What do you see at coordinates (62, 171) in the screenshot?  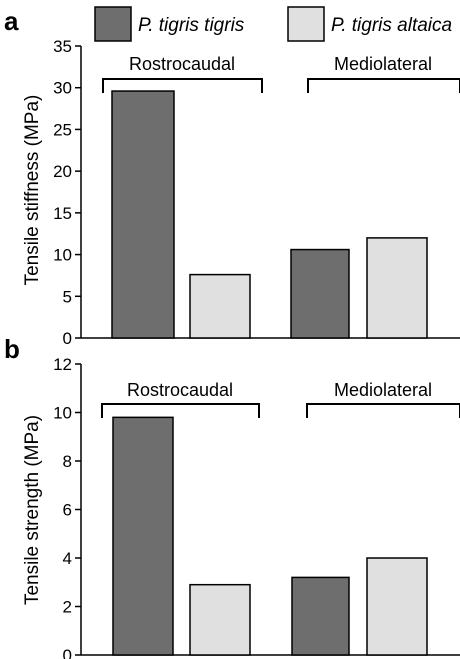 I see `y-tick-label: 20` at bounding box center [62, 171].